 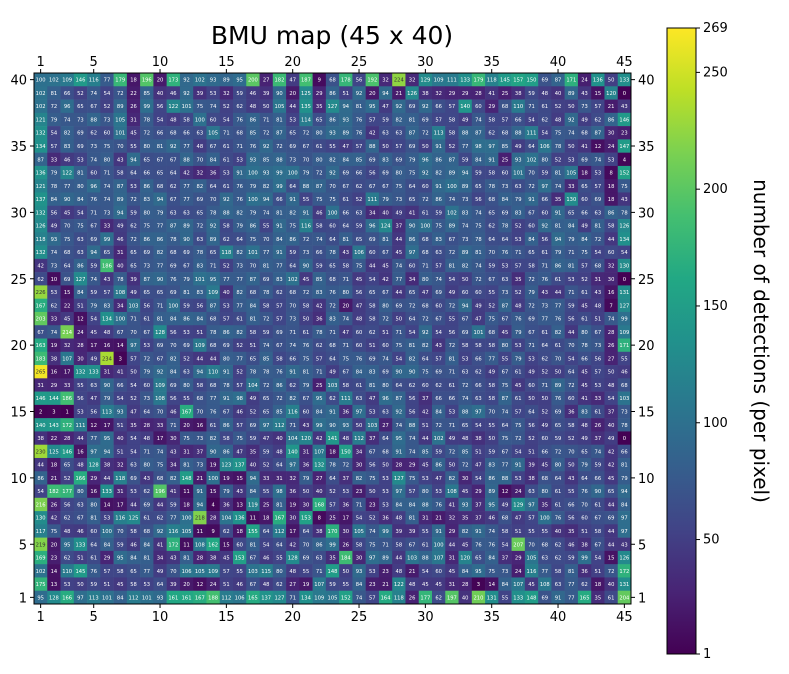 I want to click on cell-value-label: 56, so click(x=412, y=413).